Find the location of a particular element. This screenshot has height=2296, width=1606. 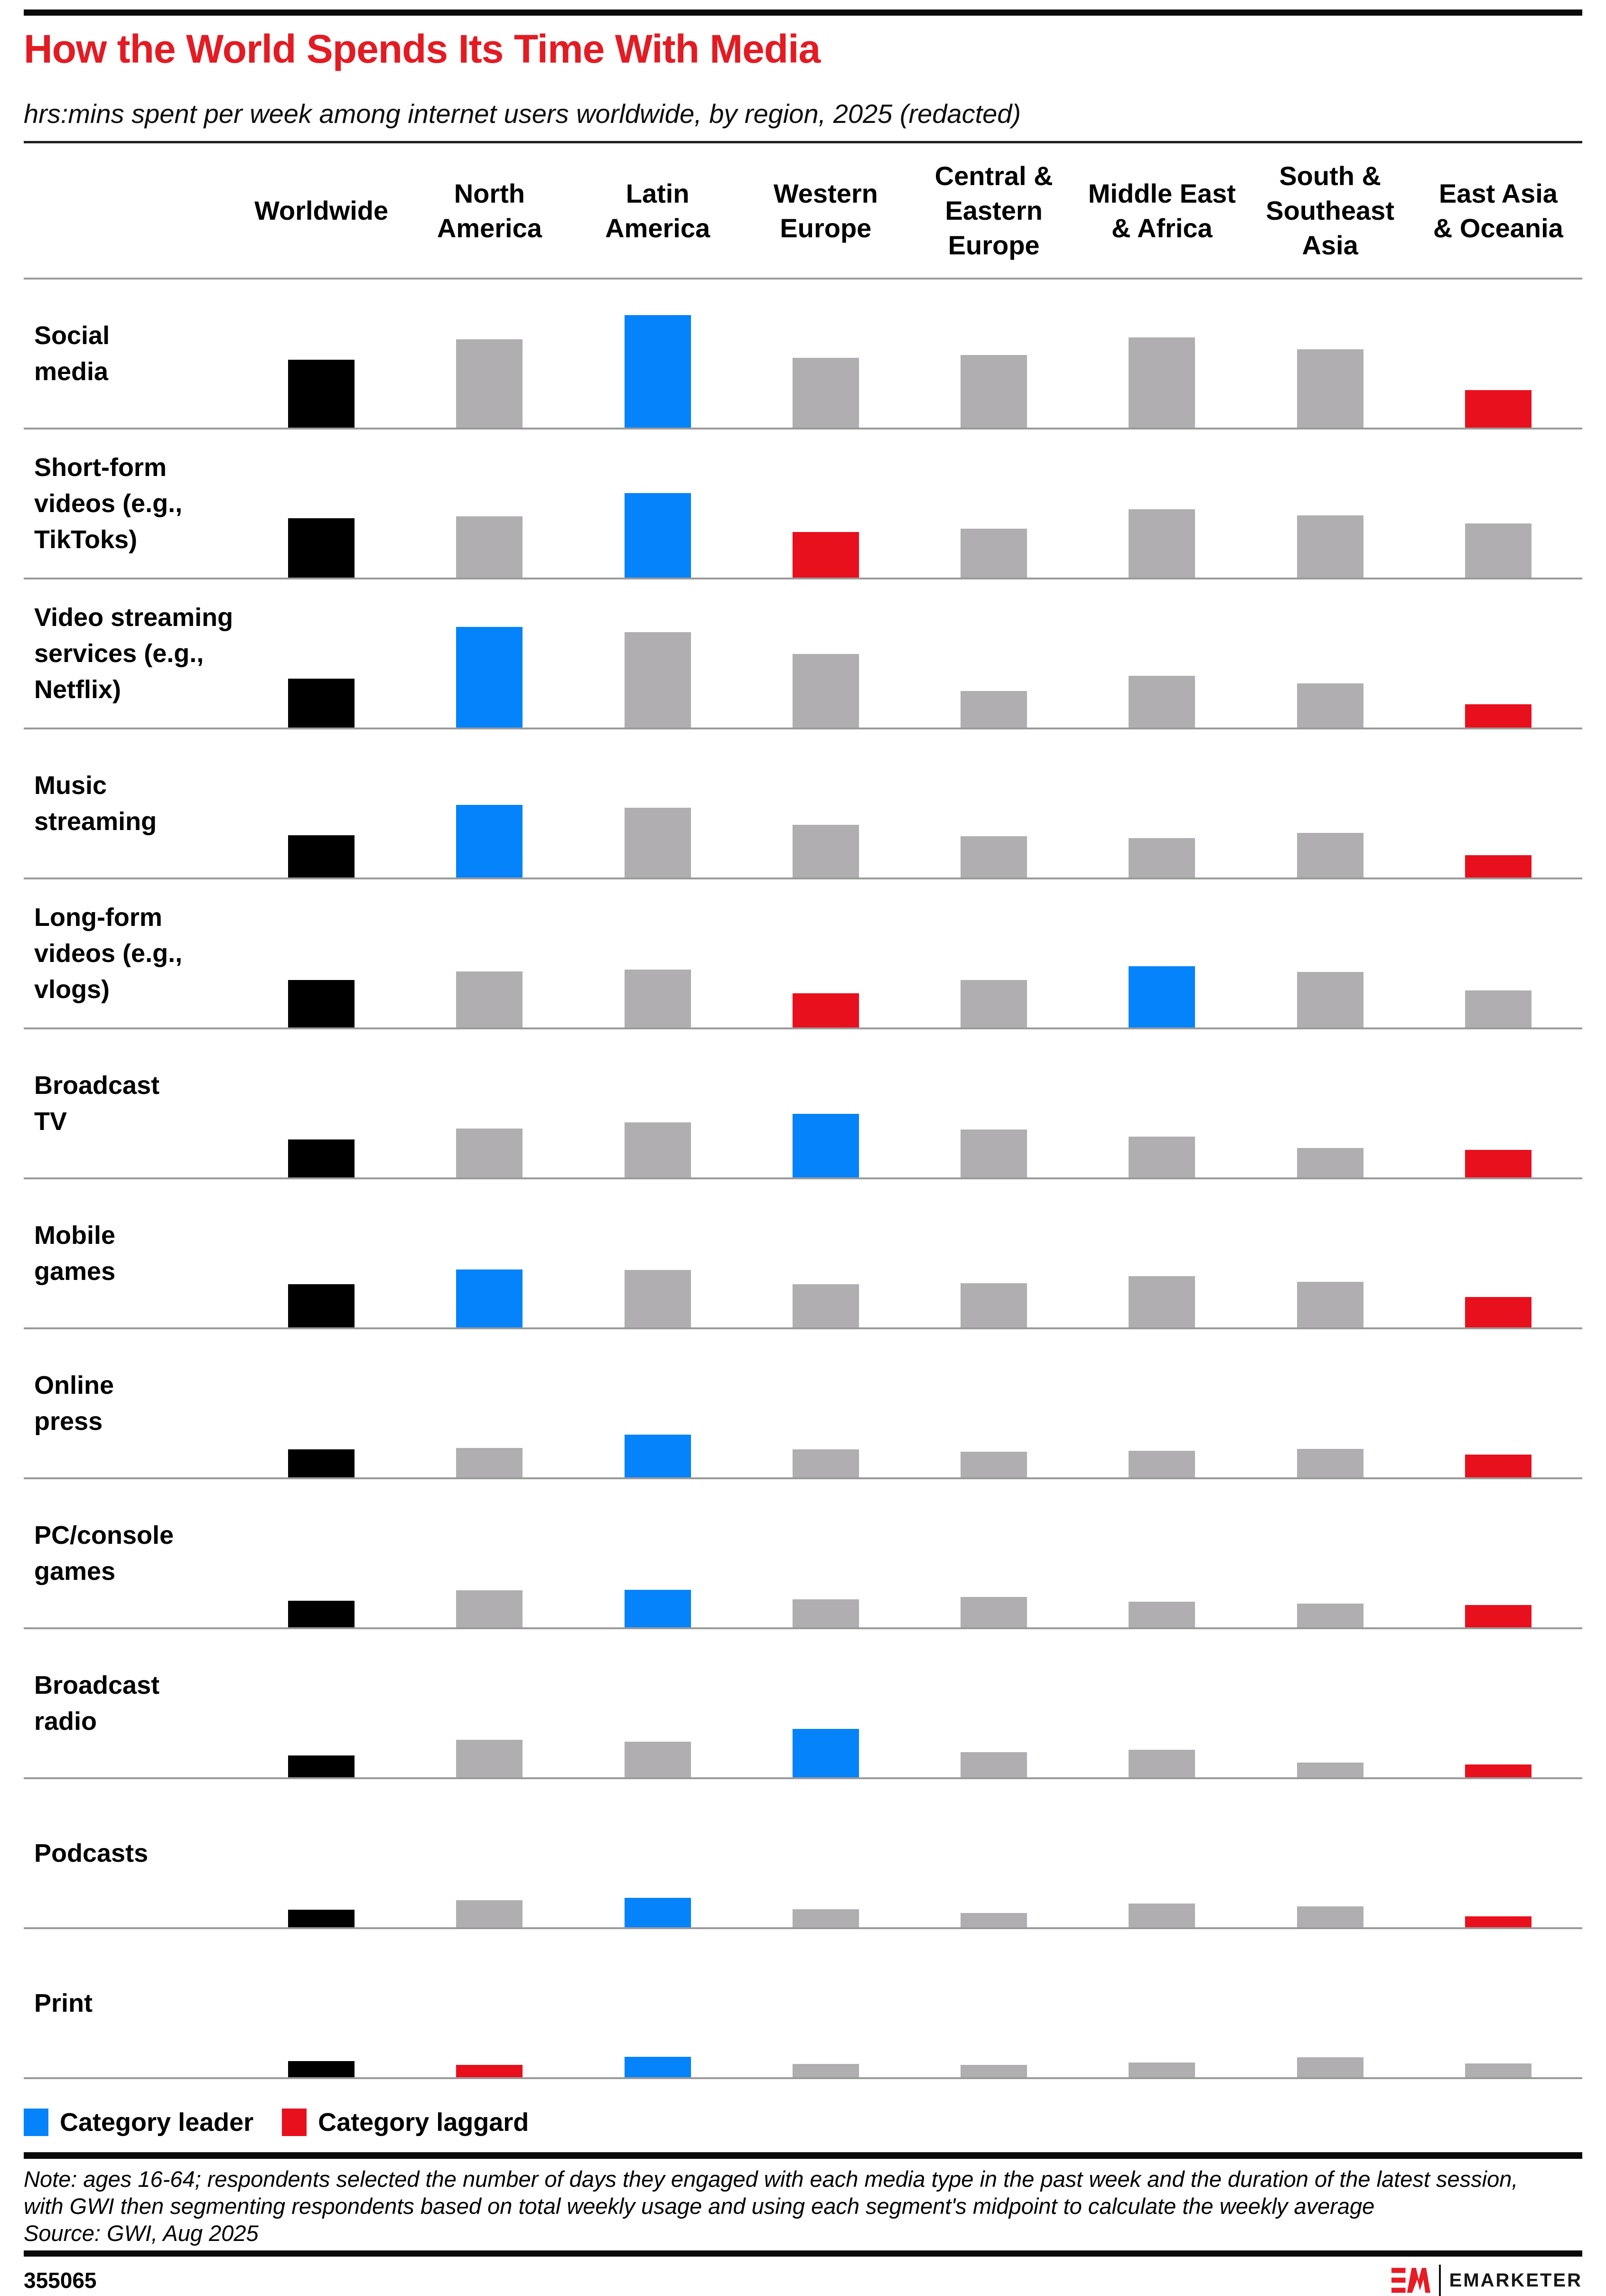

emarketer-logo-icon is located at coordinates (1410, 2281).